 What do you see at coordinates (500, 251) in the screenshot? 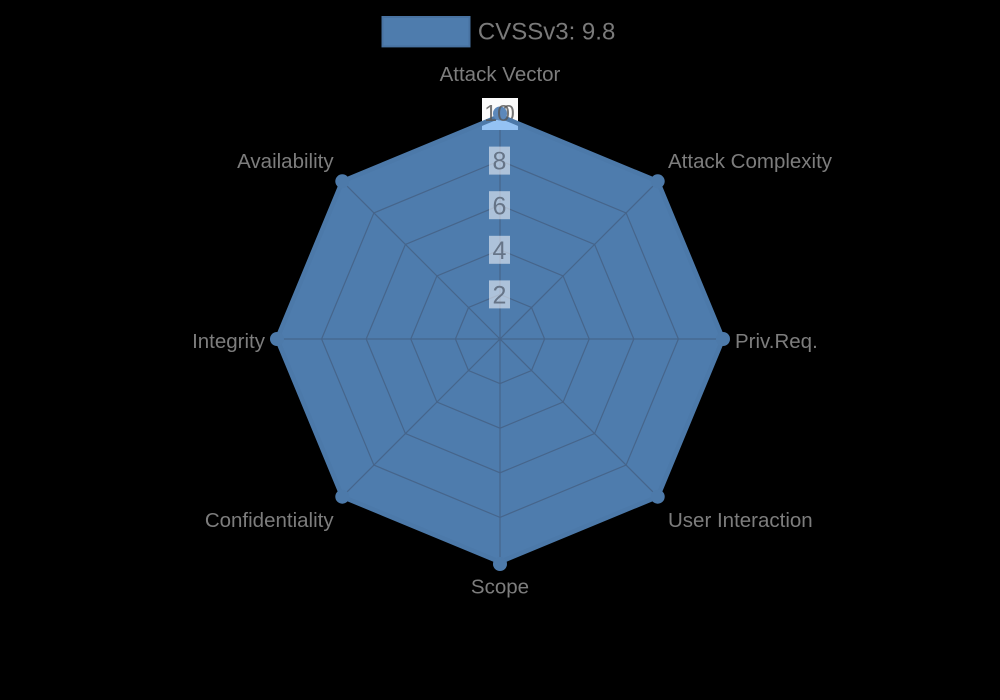
I see `svg-text: 4` at bounding box center [500, 251].